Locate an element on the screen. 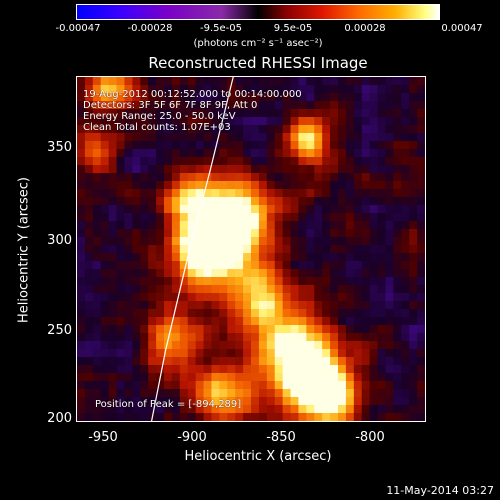 Image resolution: width=500 pixels, height=500 pixels. y-tick-label: 200 is located at coordinates (59, 418).